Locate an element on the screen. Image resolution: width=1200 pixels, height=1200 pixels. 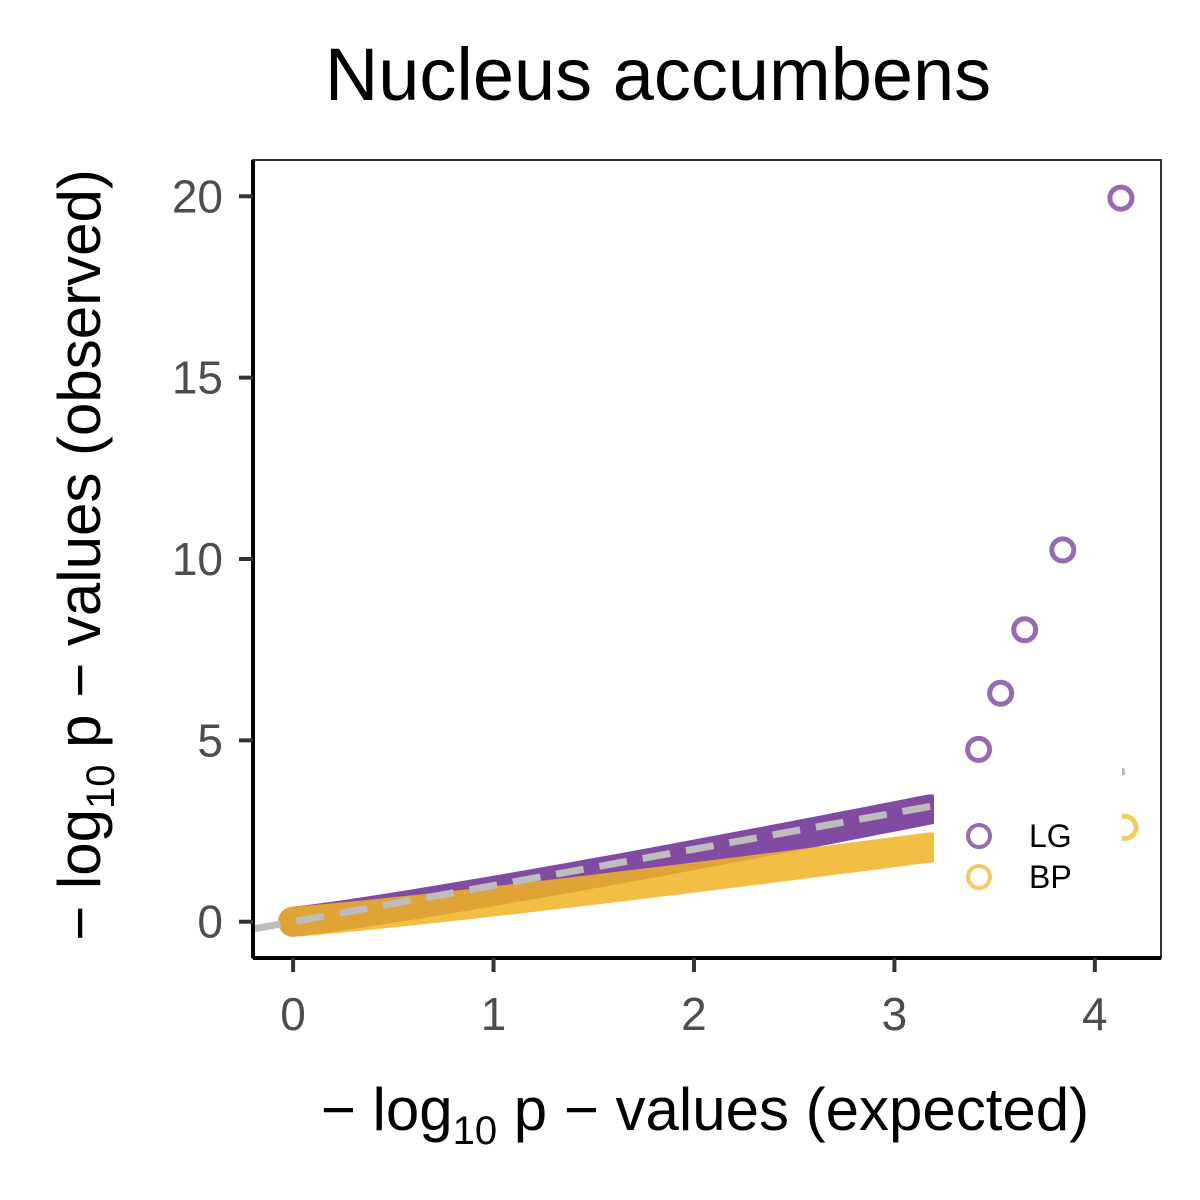
x-axis-title-suffix: p − values (expected) is located at coordinates (793, 1109).